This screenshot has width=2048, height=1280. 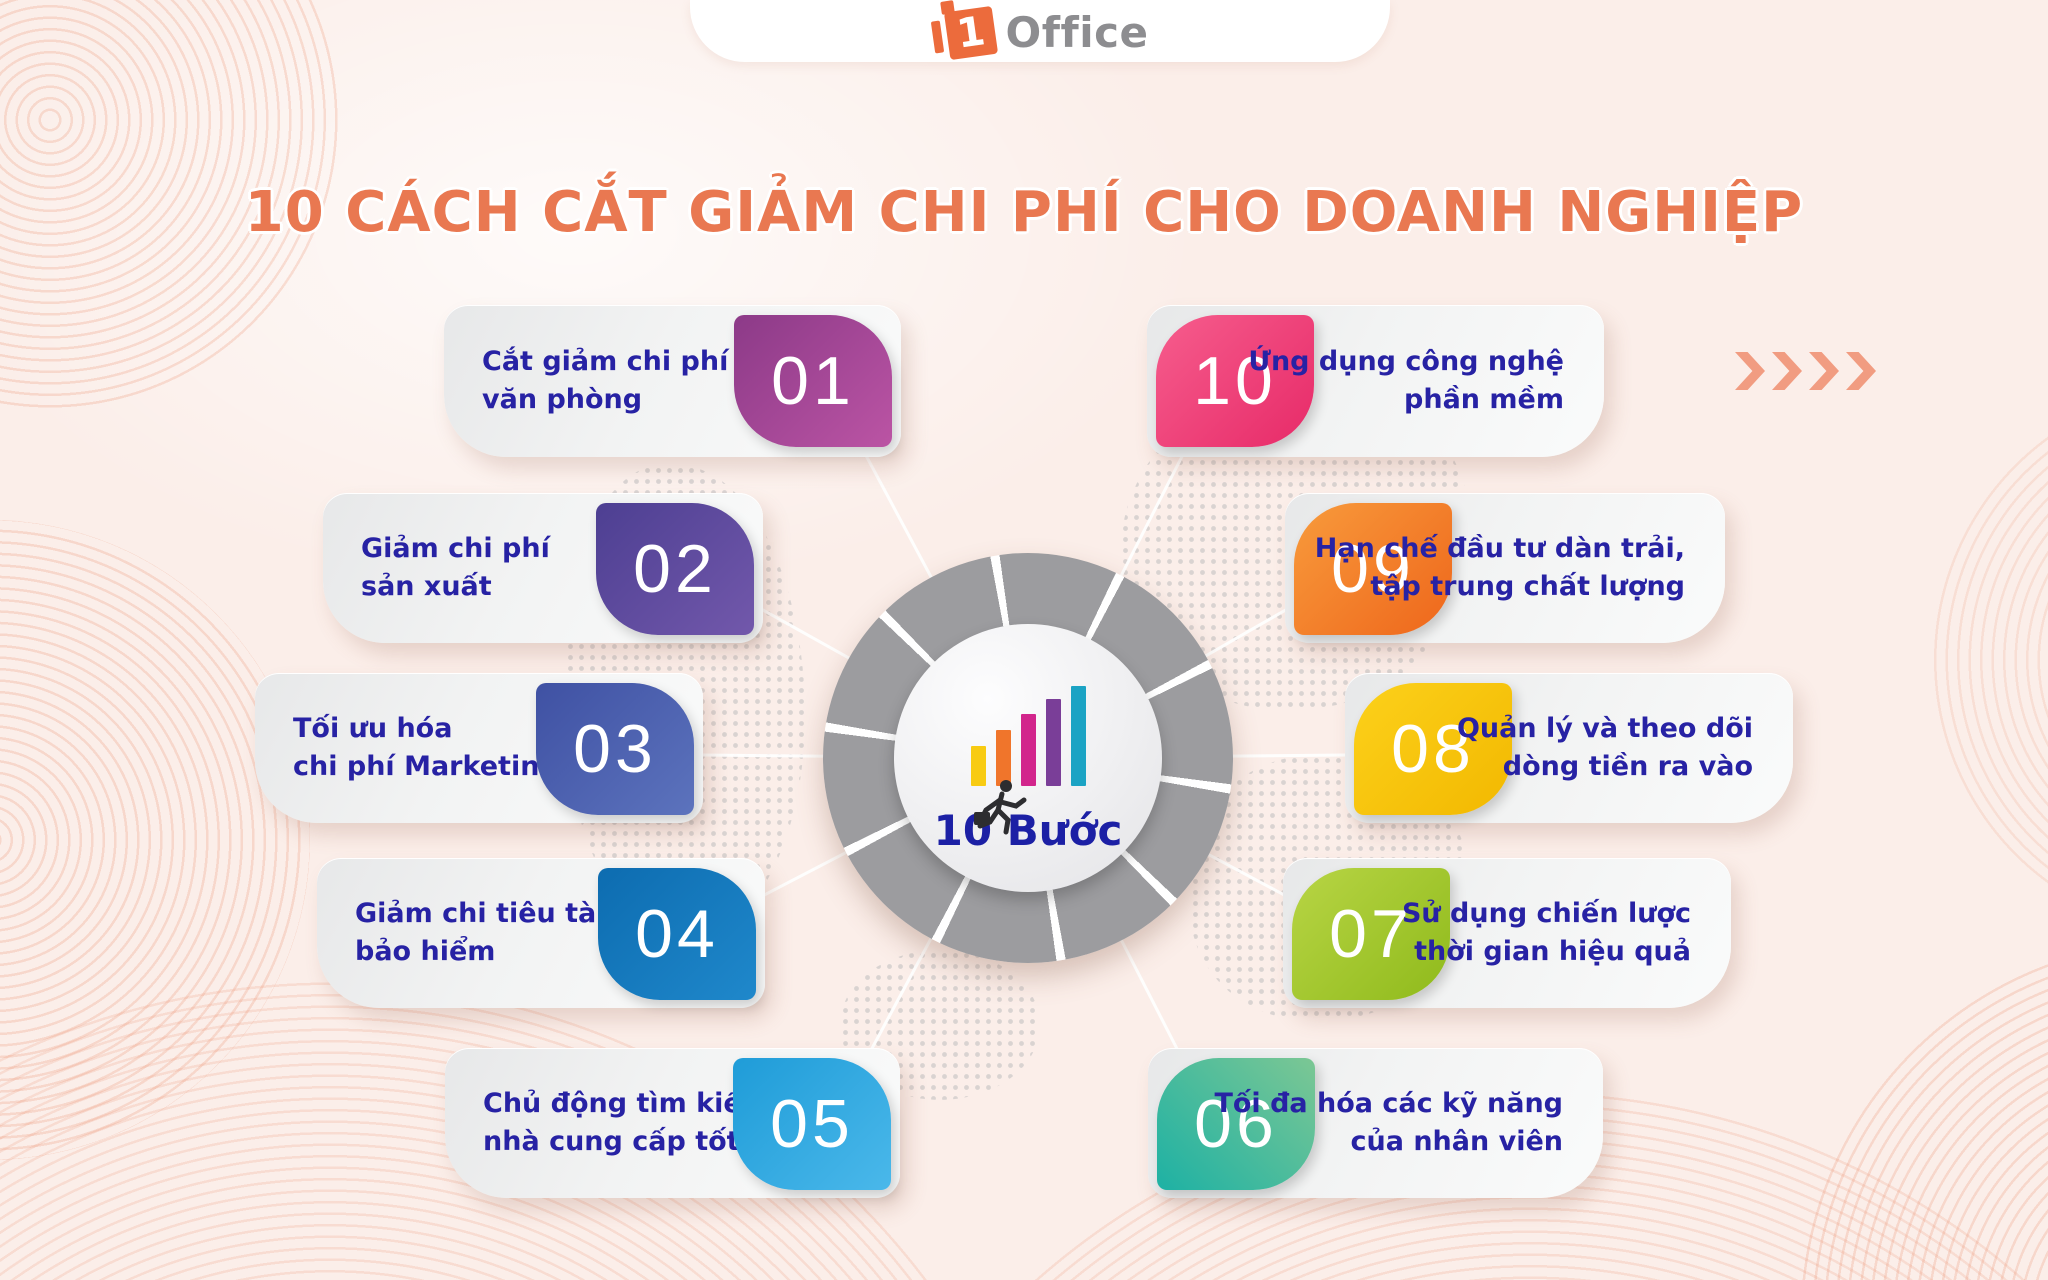 What do you see at coordinates (1053, 742) in the screenshot?
I see `bar-purple` at bounding box center [1053, 742].